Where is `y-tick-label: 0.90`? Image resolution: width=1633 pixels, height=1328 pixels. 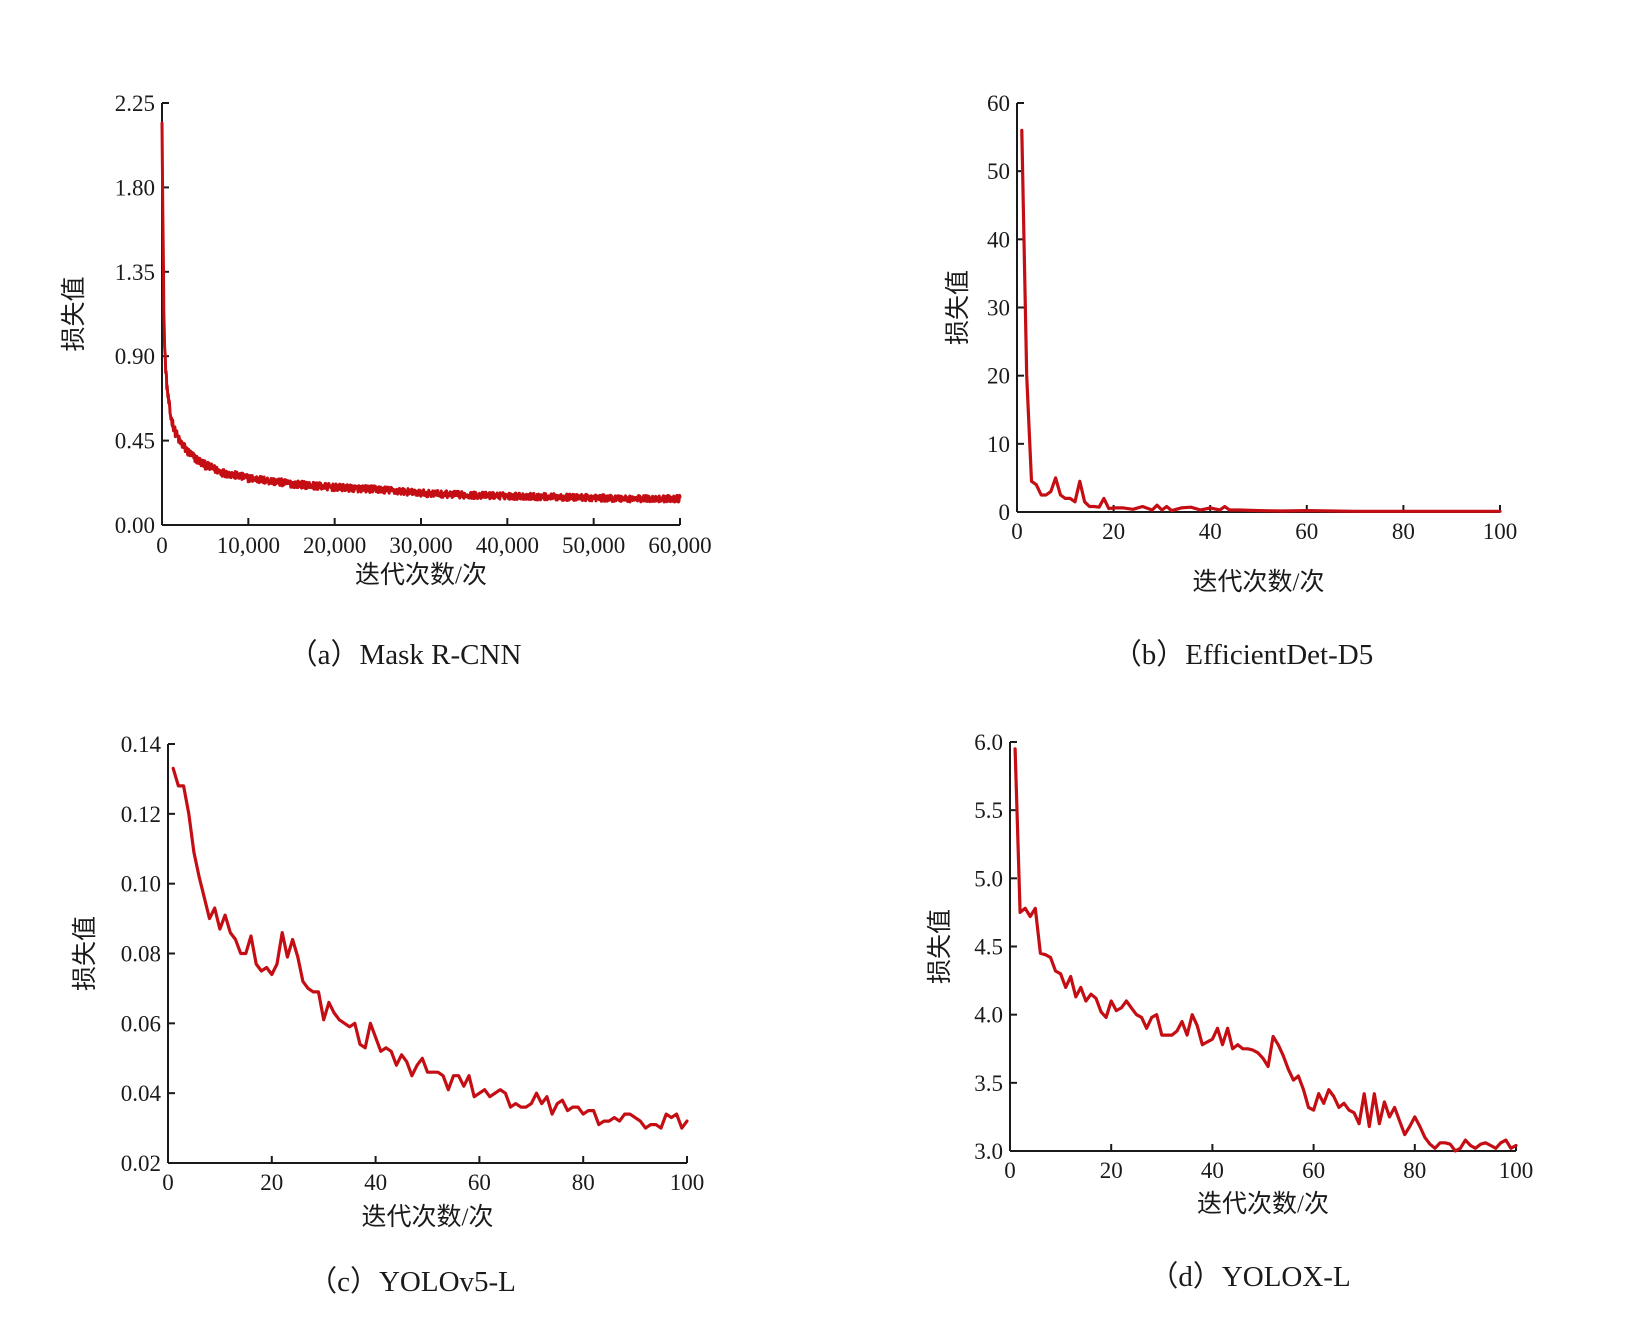 y-tick-label: 0.90 is located at coordinates (135, 356).